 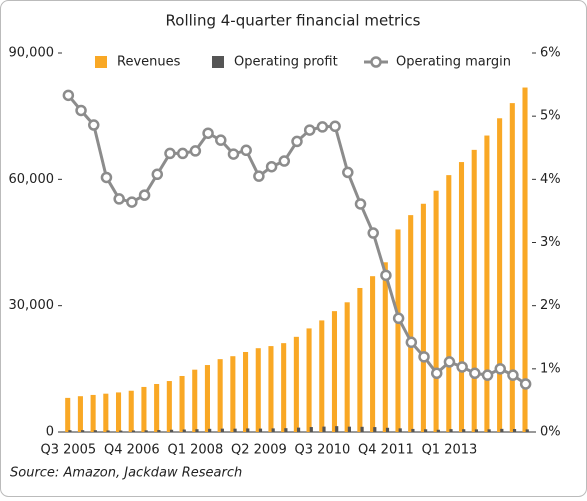 I want to click on y2-tick-label: 2%, so click(x=550, y=305).